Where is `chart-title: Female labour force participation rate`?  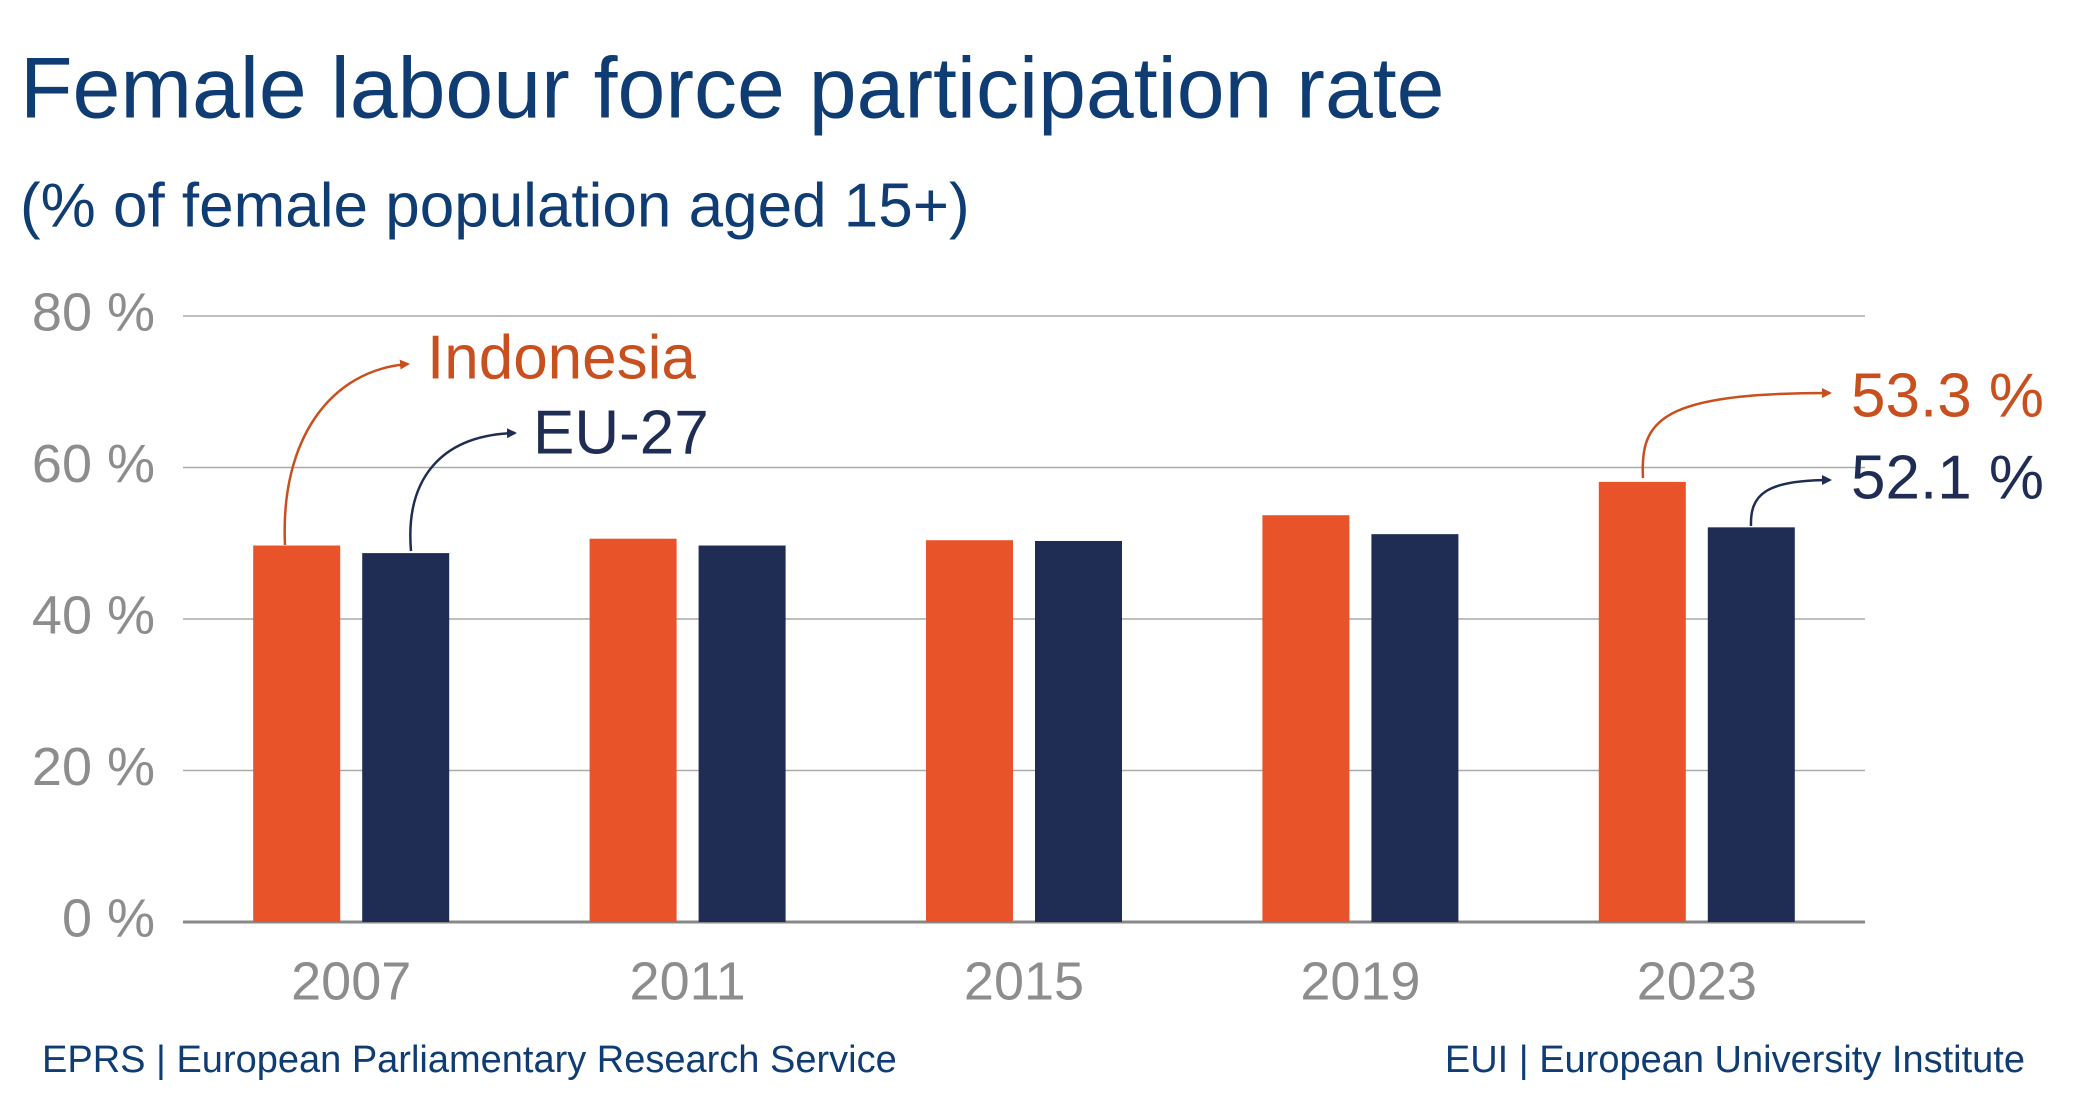 chart-title: Female labour force participation rate is located at coordinates (732, 89).